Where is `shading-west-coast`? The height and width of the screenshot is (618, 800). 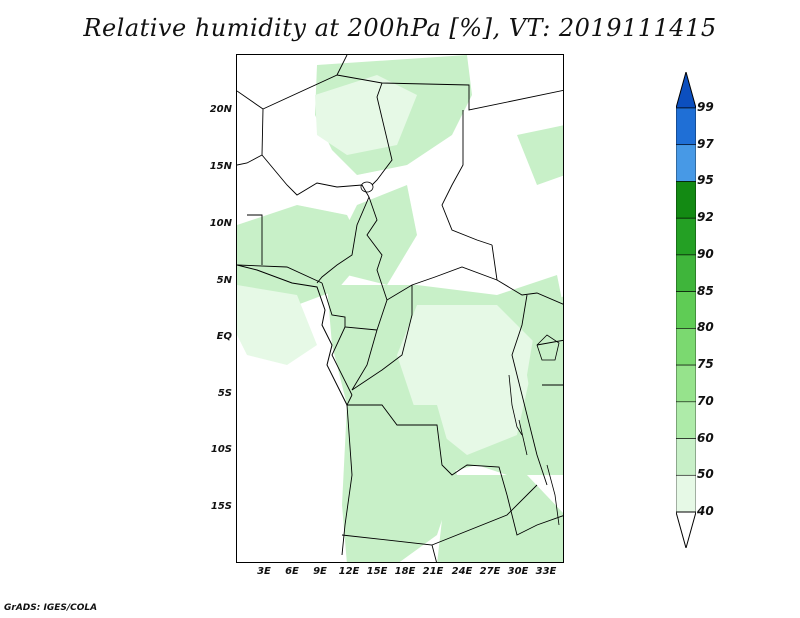
shading-west-coast is located at coordinates (302, 255).